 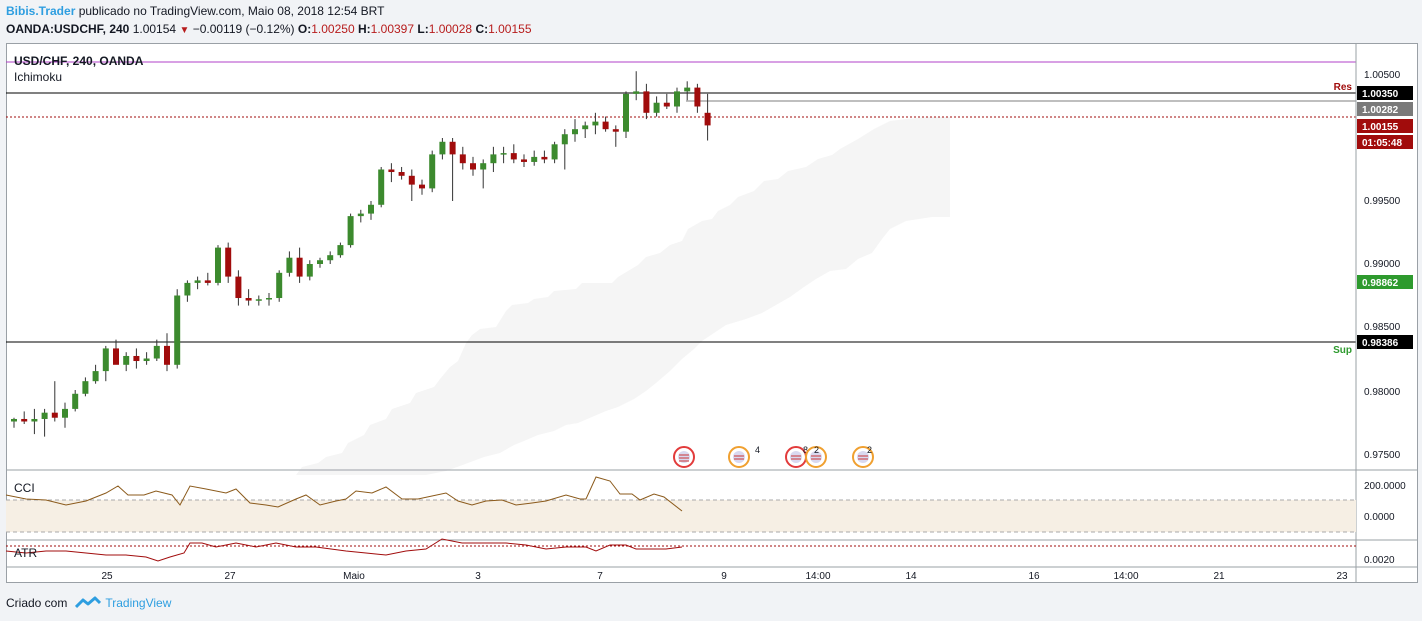 What do you see at coordinates (1380, 94) in the screenshot?
I see `resistance-badge: 1.00350` at bounding box center [1380, 94].